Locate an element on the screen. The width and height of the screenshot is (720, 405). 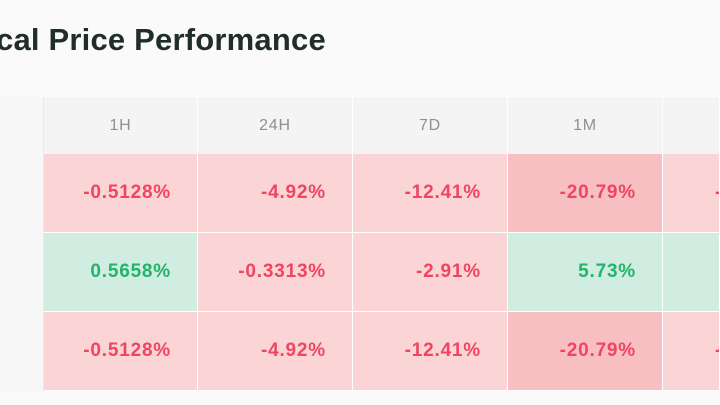
performance-cell-overflow is located at coordinates (691, 272).